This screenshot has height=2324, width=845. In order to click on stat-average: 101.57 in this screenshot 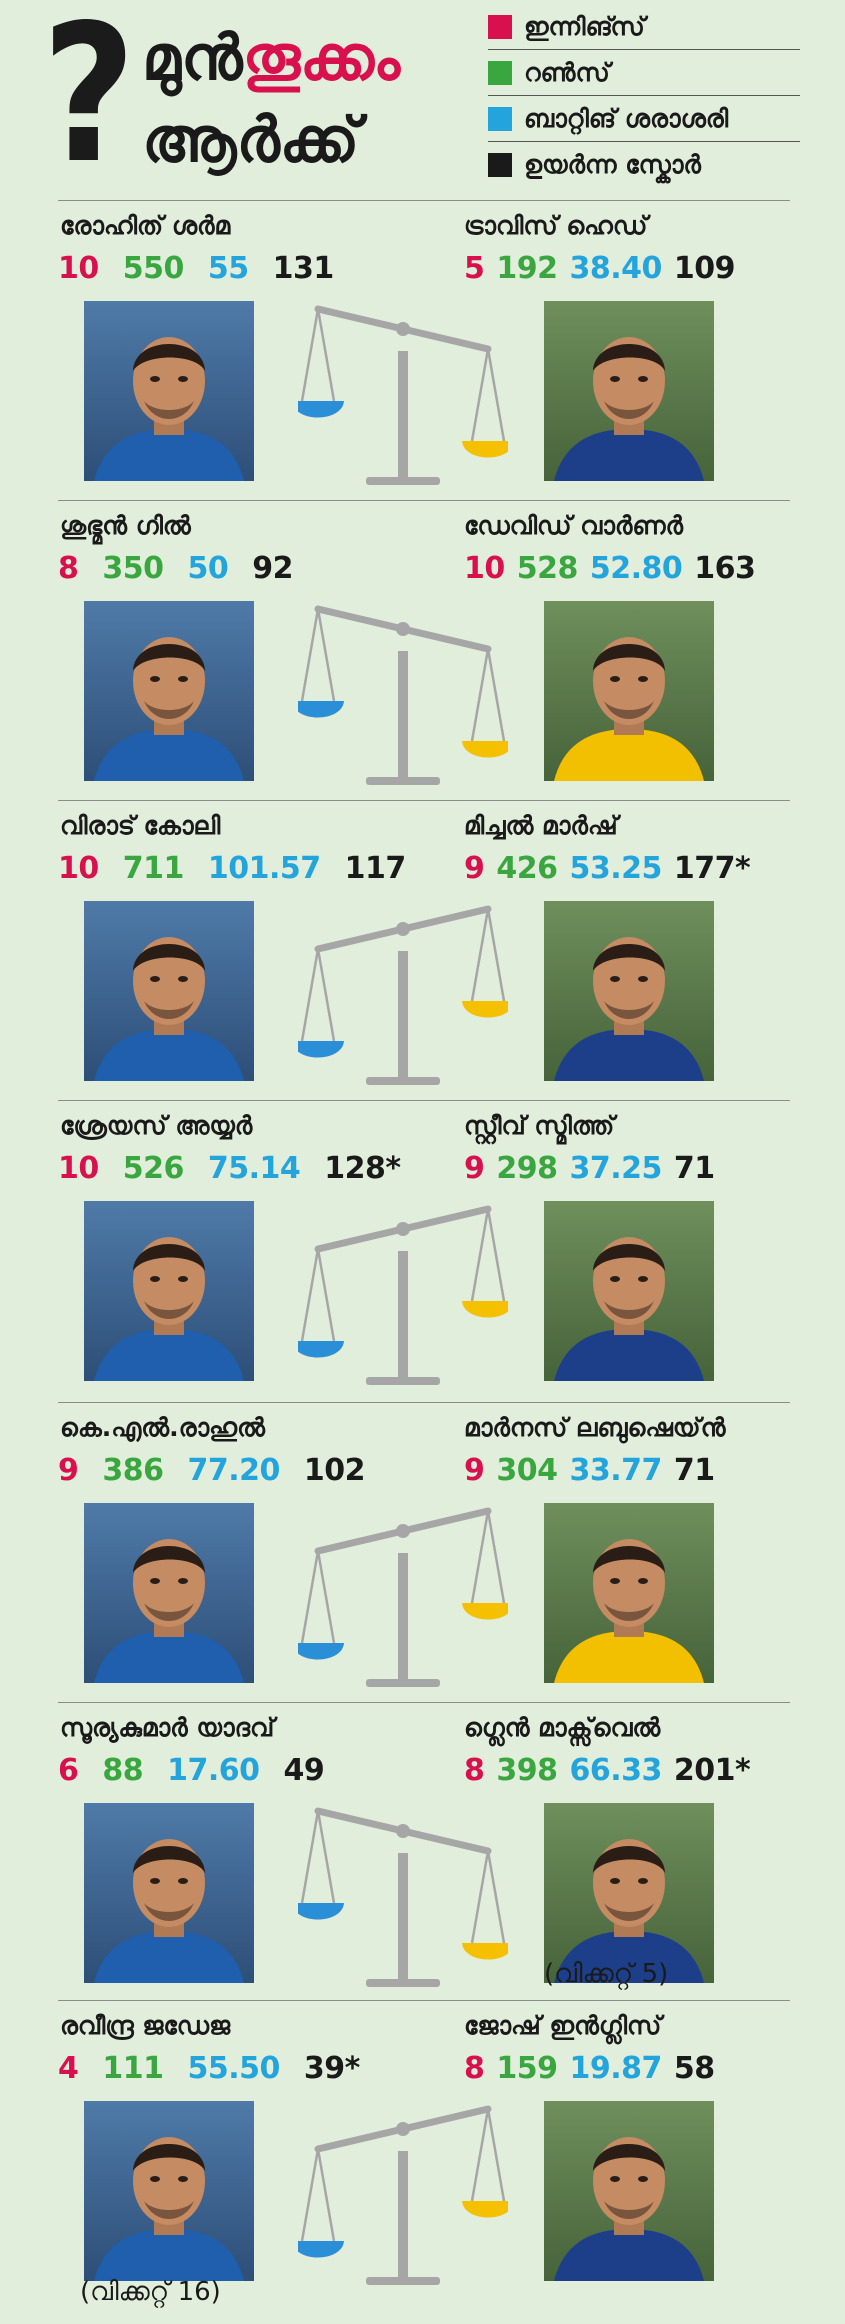, I will do `click(264, 868)`.